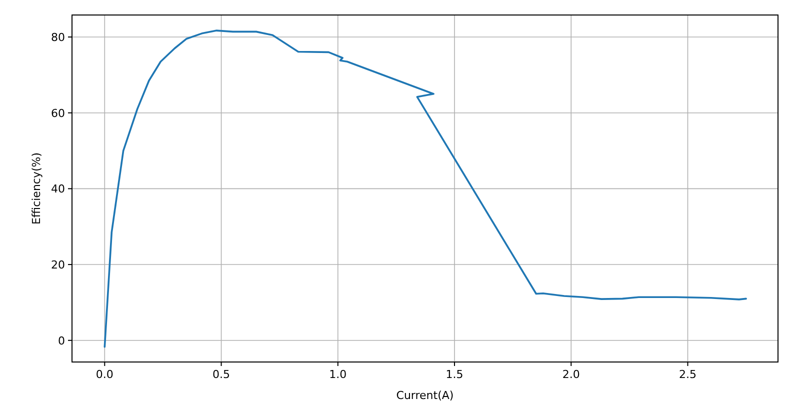 This screenshot has width=800, height=409. What do you see at coordinates (58, 113) in the screenshot?
I see `y-tick-label: 60` at bounding box center [58, 113].